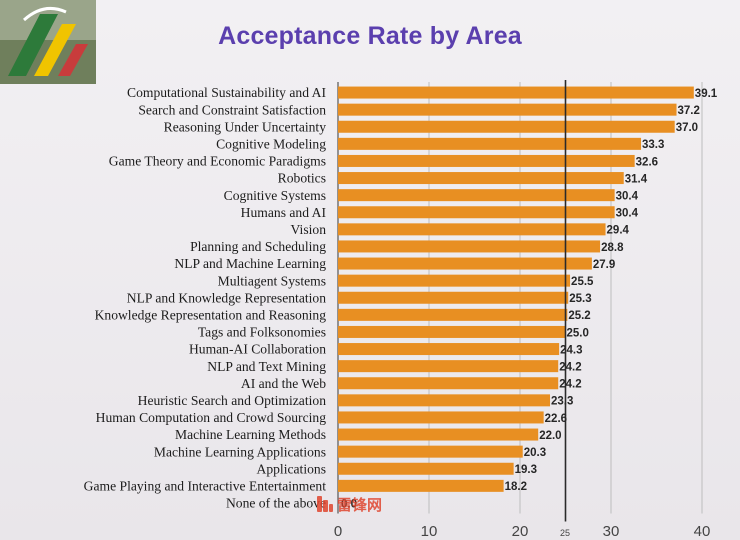  Describe the element at coordinates (250, 263) in the screenshot. I see `category-label: NLP and Machine Learning` at that location.